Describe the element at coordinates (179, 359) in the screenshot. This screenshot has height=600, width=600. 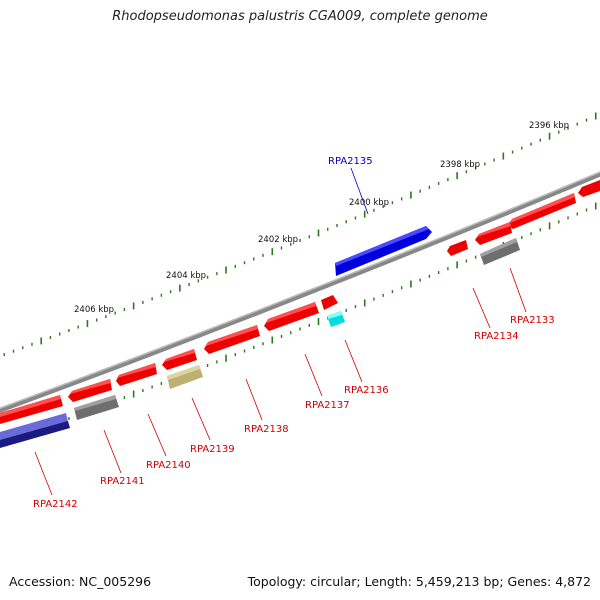
I see `gene-rpa2139-red` at that location.